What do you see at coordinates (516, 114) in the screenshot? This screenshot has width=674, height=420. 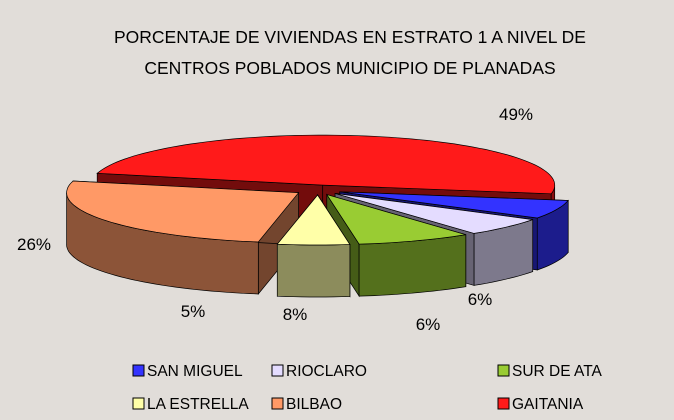 I see `data-label: 49%` at bounding box center [516, 114].